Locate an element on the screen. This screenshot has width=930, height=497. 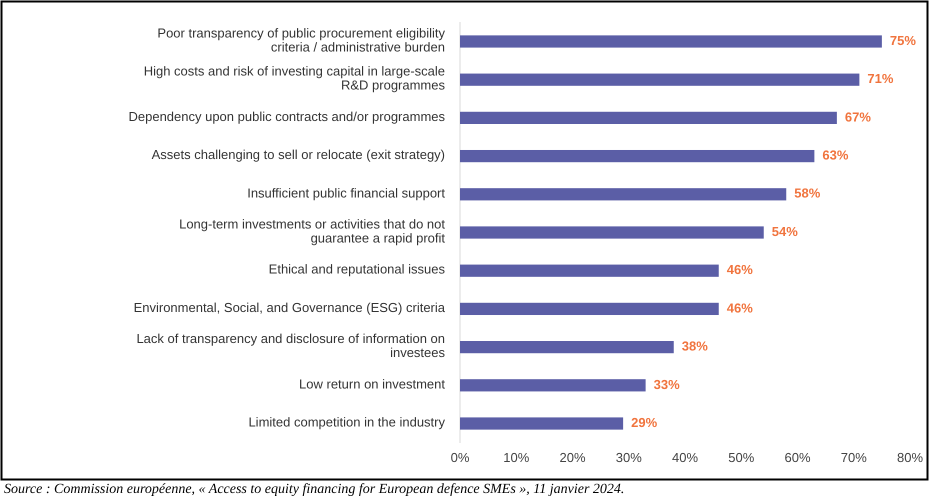
y-tick-label: Dependency upon public contracts and/or programmes is located at coordinates (287, 116).